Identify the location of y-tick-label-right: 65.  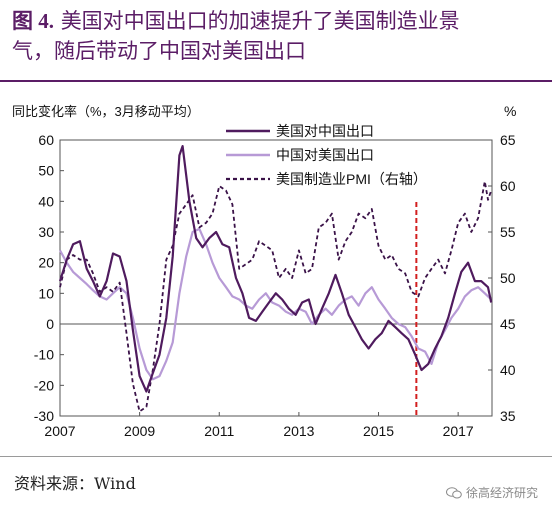
(508, 140).